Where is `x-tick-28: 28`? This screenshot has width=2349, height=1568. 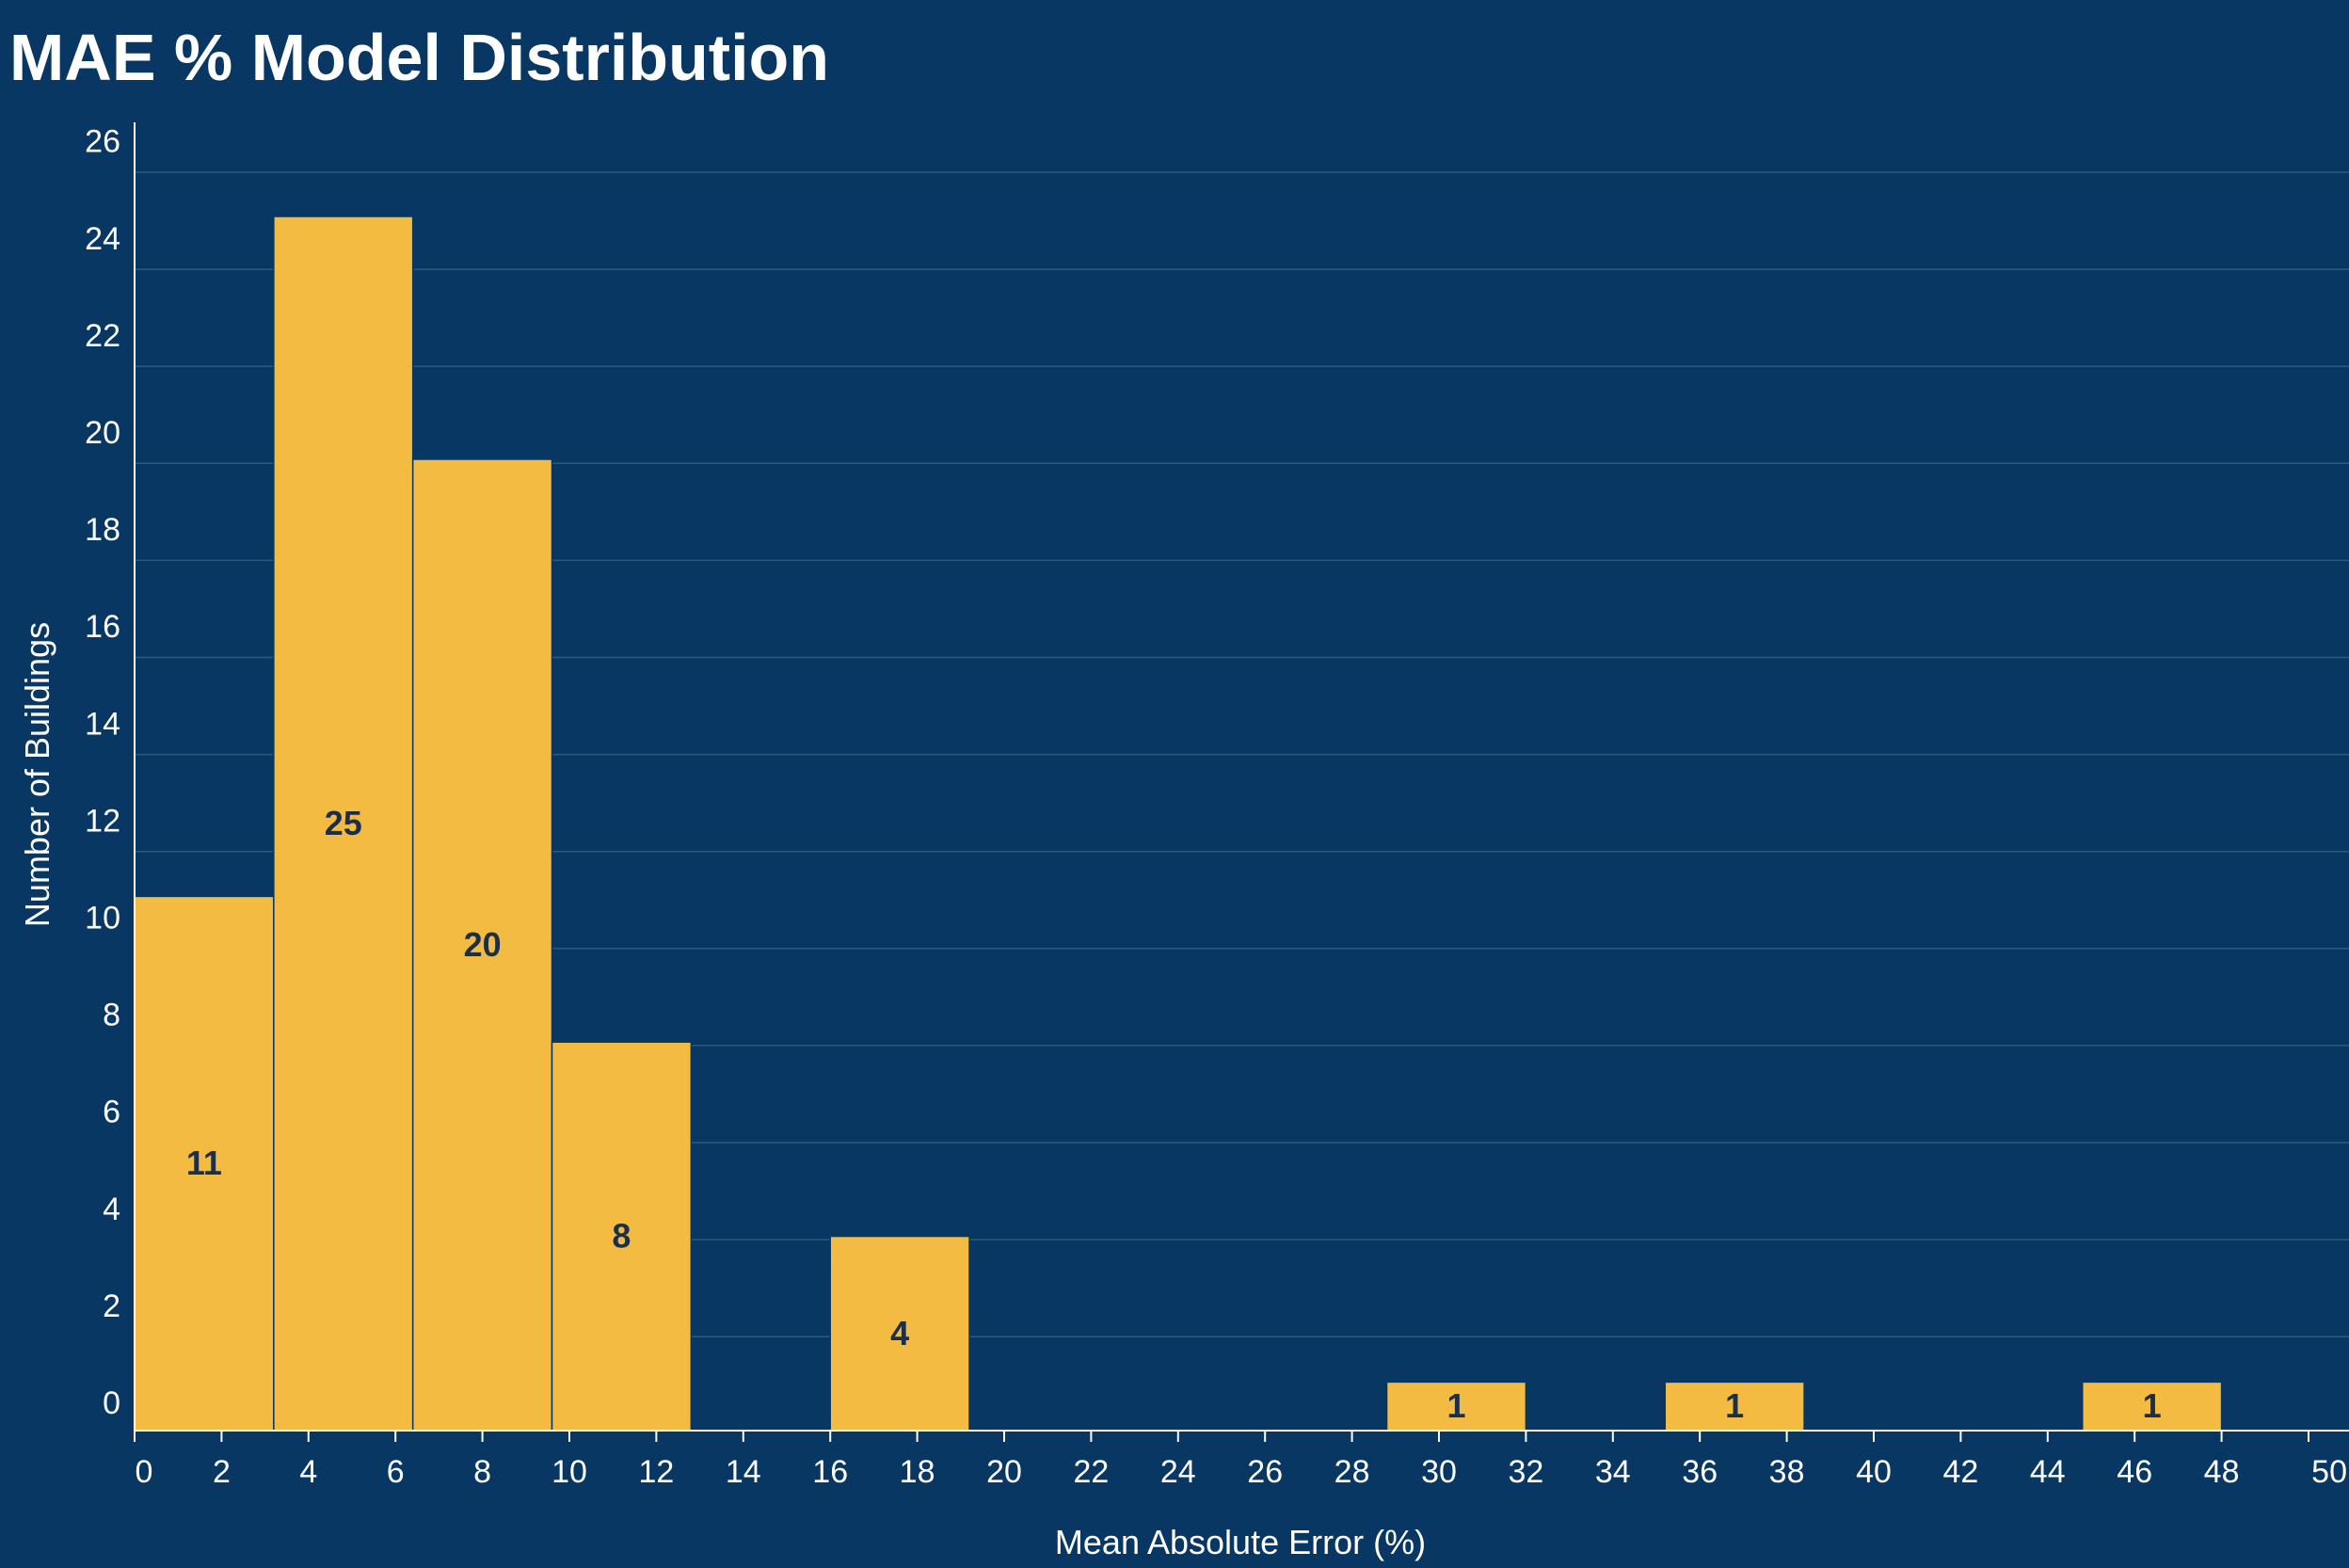
x-tick-28: 28 is located at coordinates (1352, 1472).